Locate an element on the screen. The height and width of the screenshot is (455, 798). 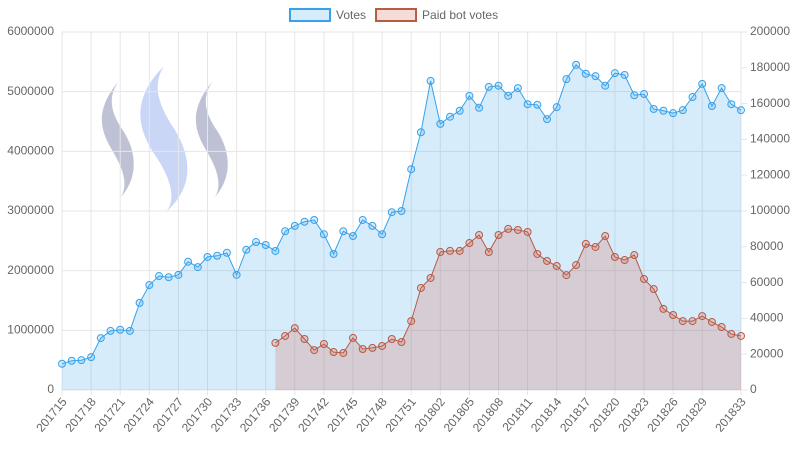
y-tick-label: 1000000 is located at coordinates (30, 330).